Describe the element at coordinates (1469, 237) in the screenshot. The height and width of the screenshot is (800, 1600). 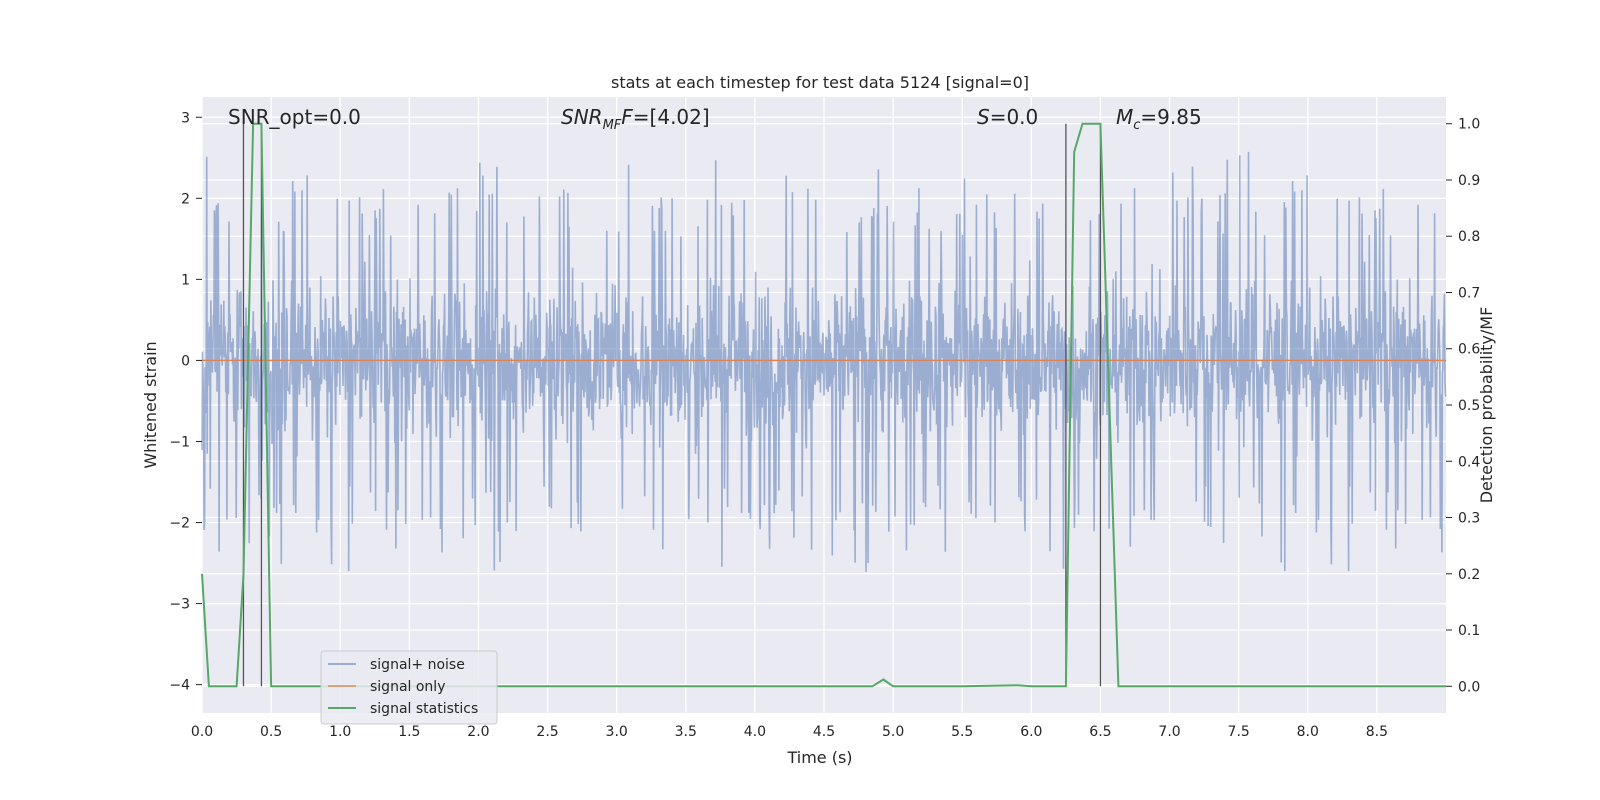
I see `y-right-tick-label: 0.8` at that location.